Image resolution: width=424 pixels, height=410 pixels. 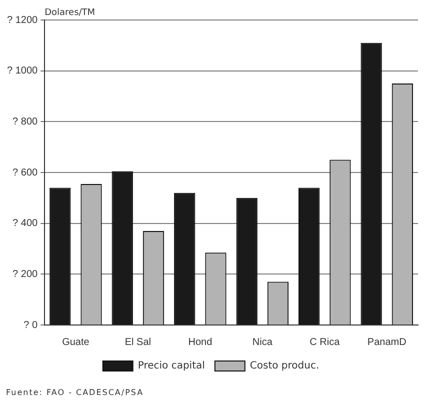 I want to click on y-tick-label: ? 600, so click(x=25, y=172).